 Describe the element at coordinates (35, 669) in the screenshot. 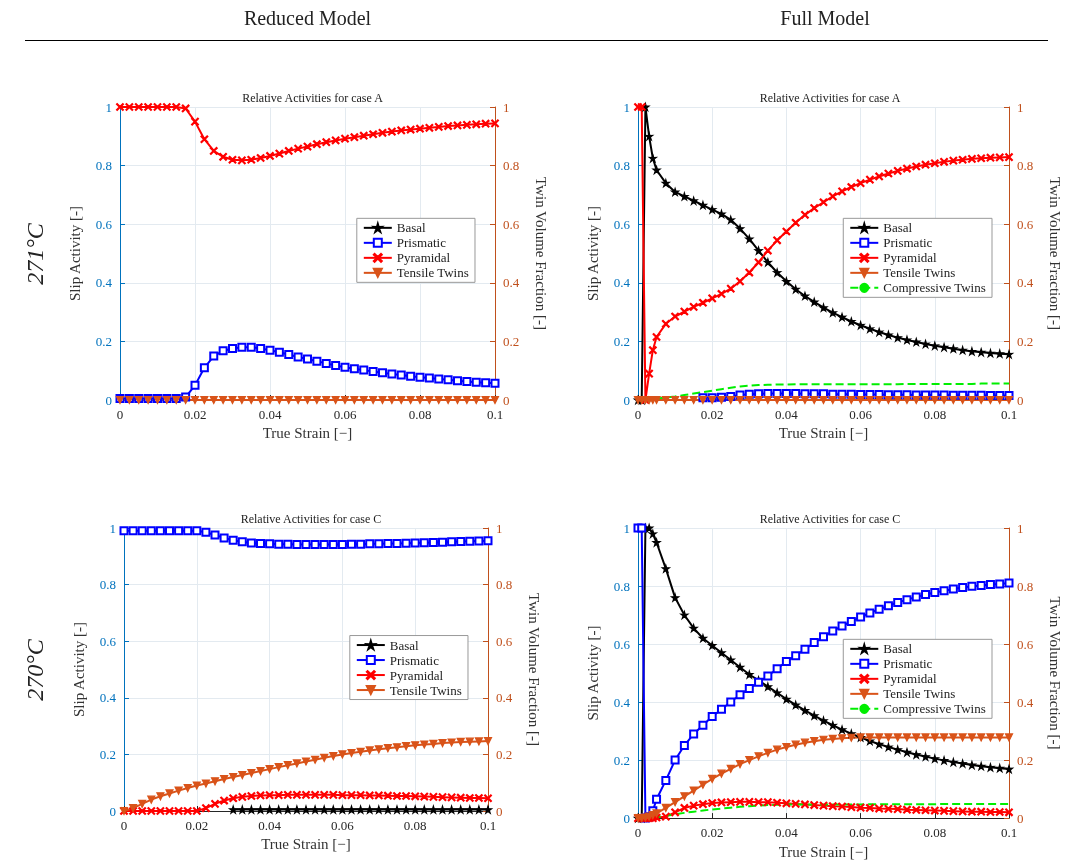

I see `text: 270°C` at that location.